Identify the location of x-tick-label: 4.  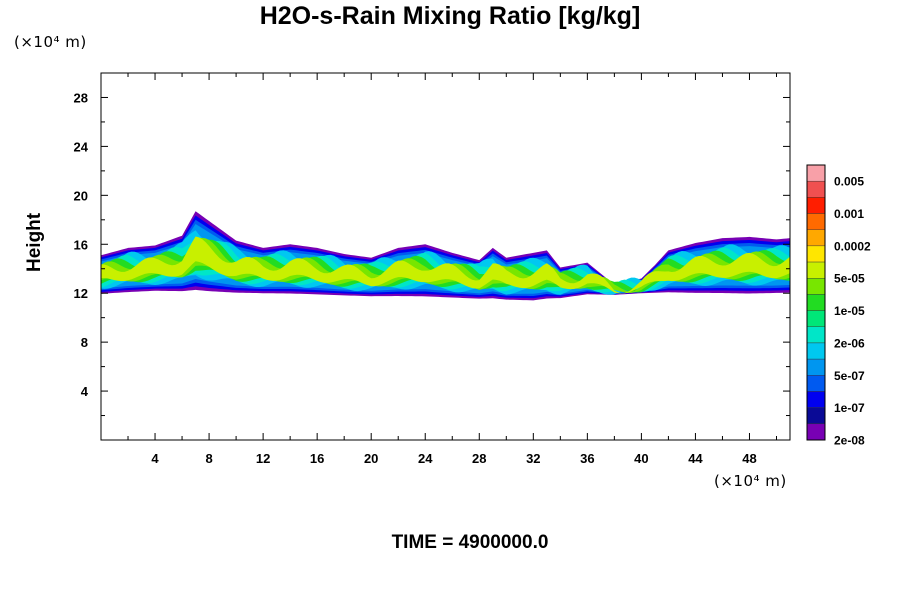
(155, 458).